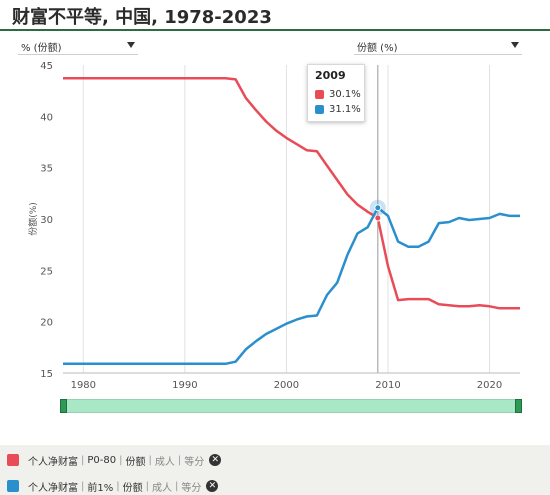 This screenshot has height=495, width=550. What do you see at coordinates (291, 406) in the screenshot?
I see `time-range-slider` at bounding box center [291, 406].